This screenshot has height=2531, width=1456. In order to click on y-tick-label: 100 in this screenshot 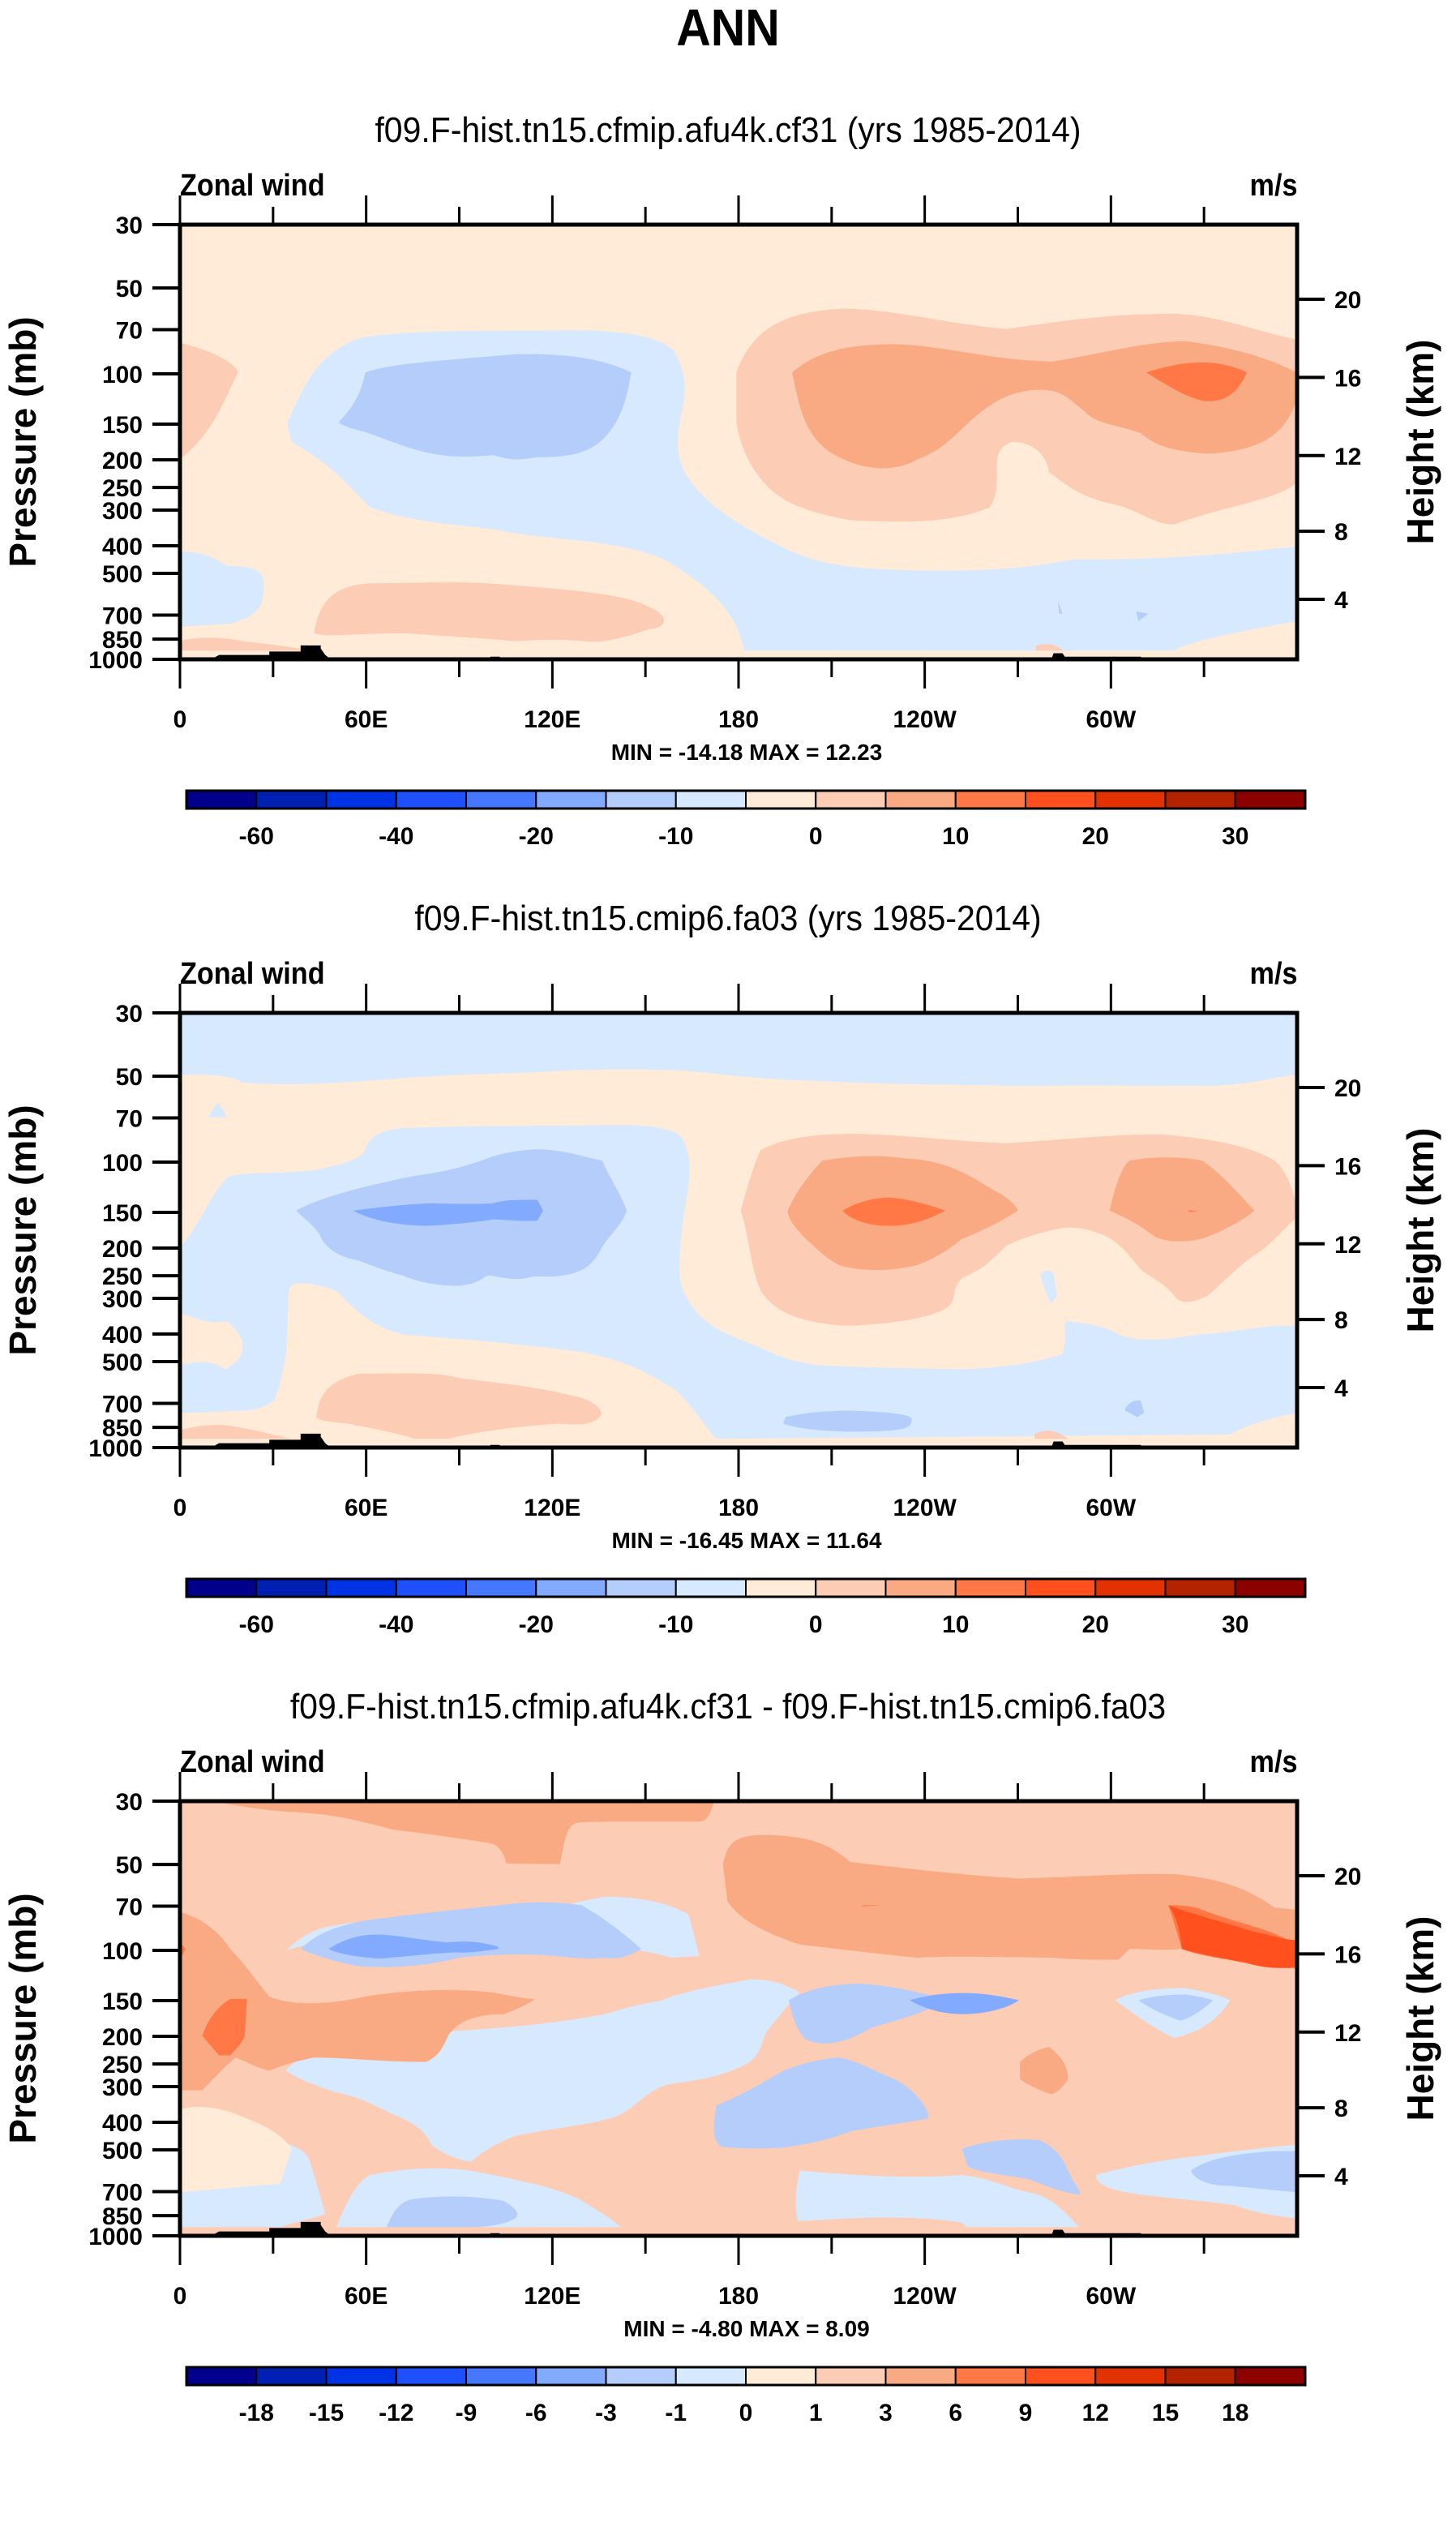, I will do `click(122, 1951)`.